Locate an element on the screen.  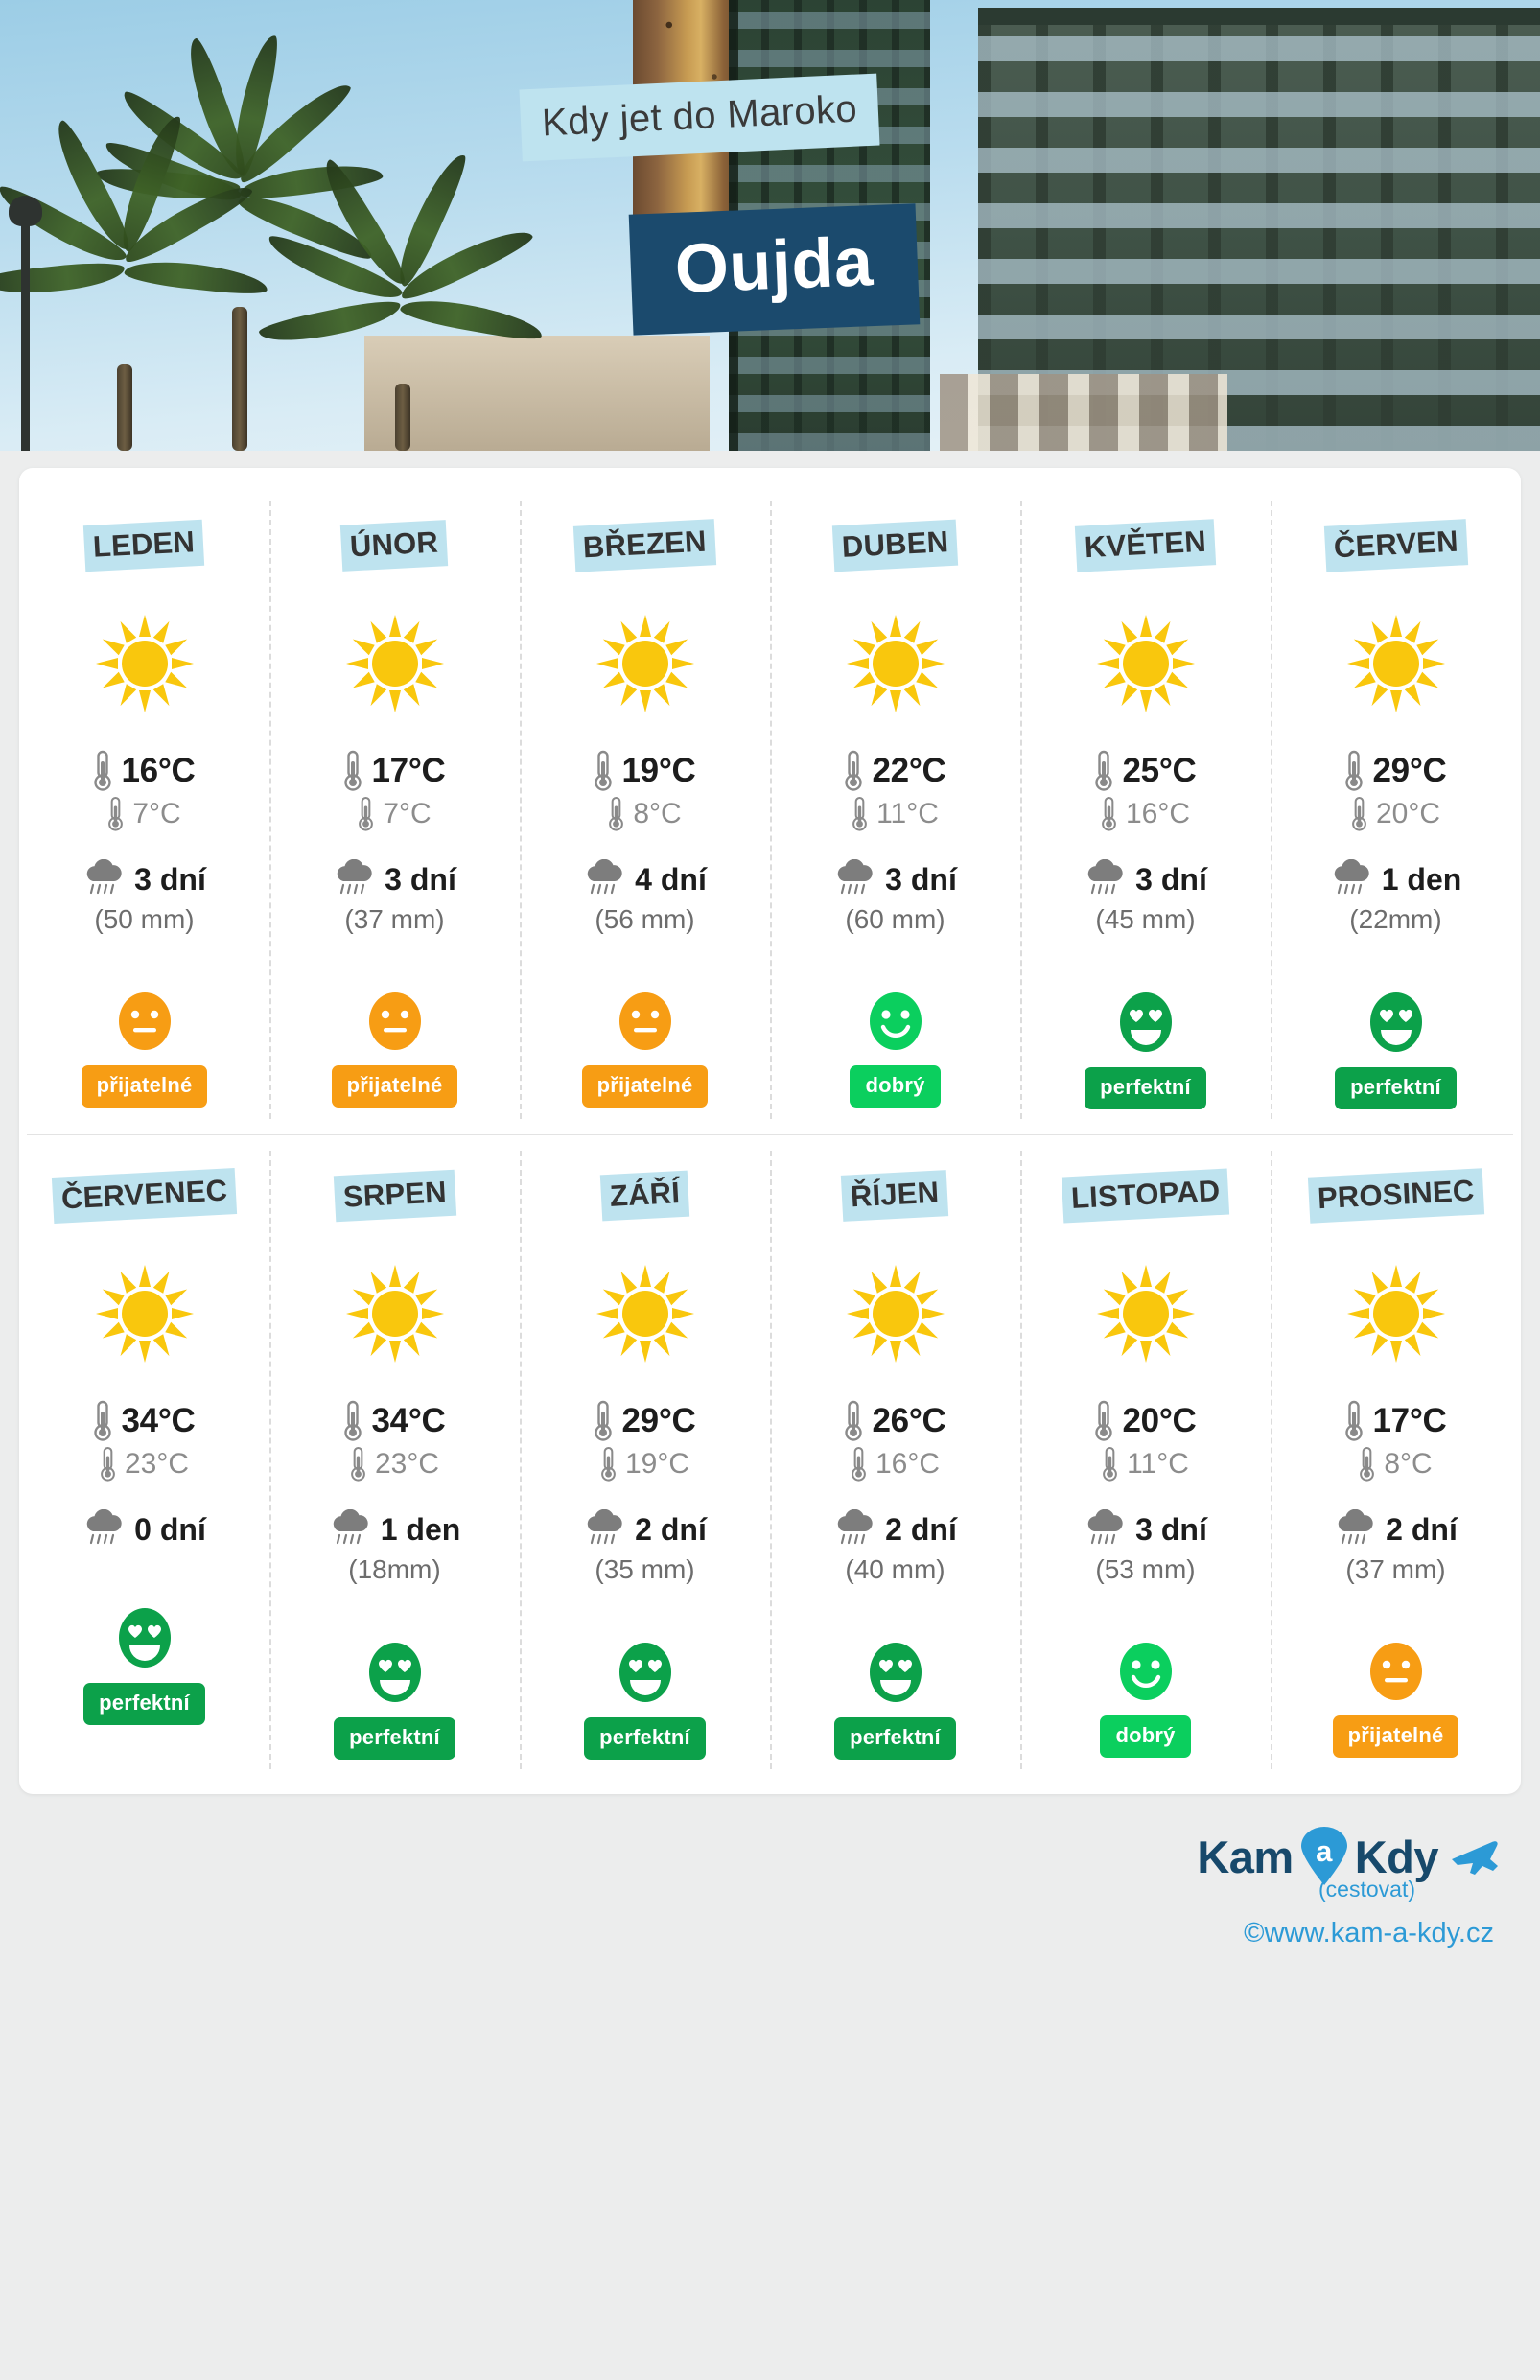
month-card: ČERVEN 29°C is located at coordinates (1396, 809).